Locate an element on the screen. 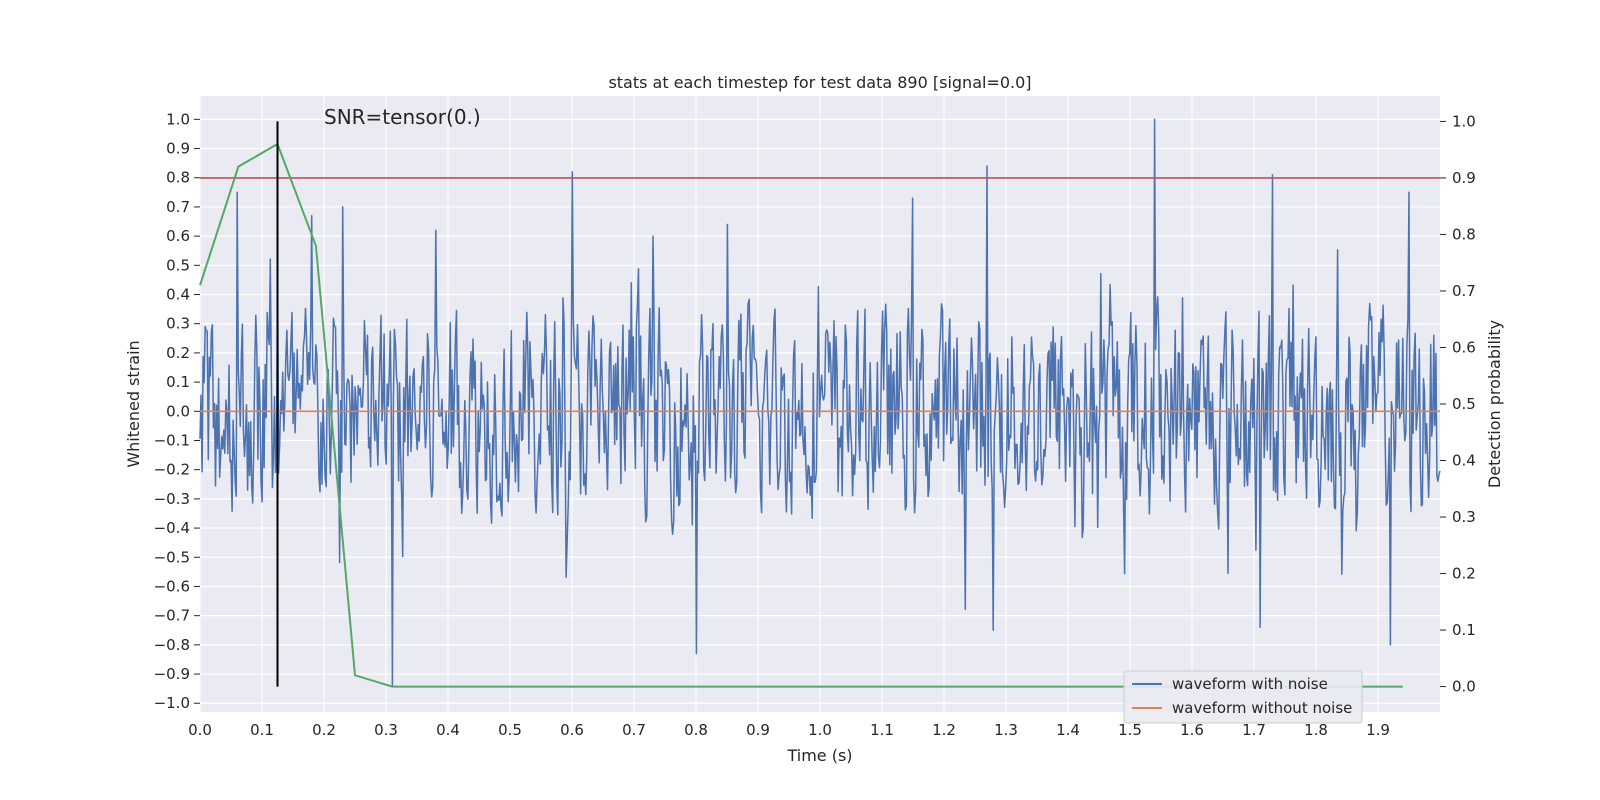 This screenshot has width=1600, height=800. y-left-tick-label: 0.8 is located at coordinates (178, 178).